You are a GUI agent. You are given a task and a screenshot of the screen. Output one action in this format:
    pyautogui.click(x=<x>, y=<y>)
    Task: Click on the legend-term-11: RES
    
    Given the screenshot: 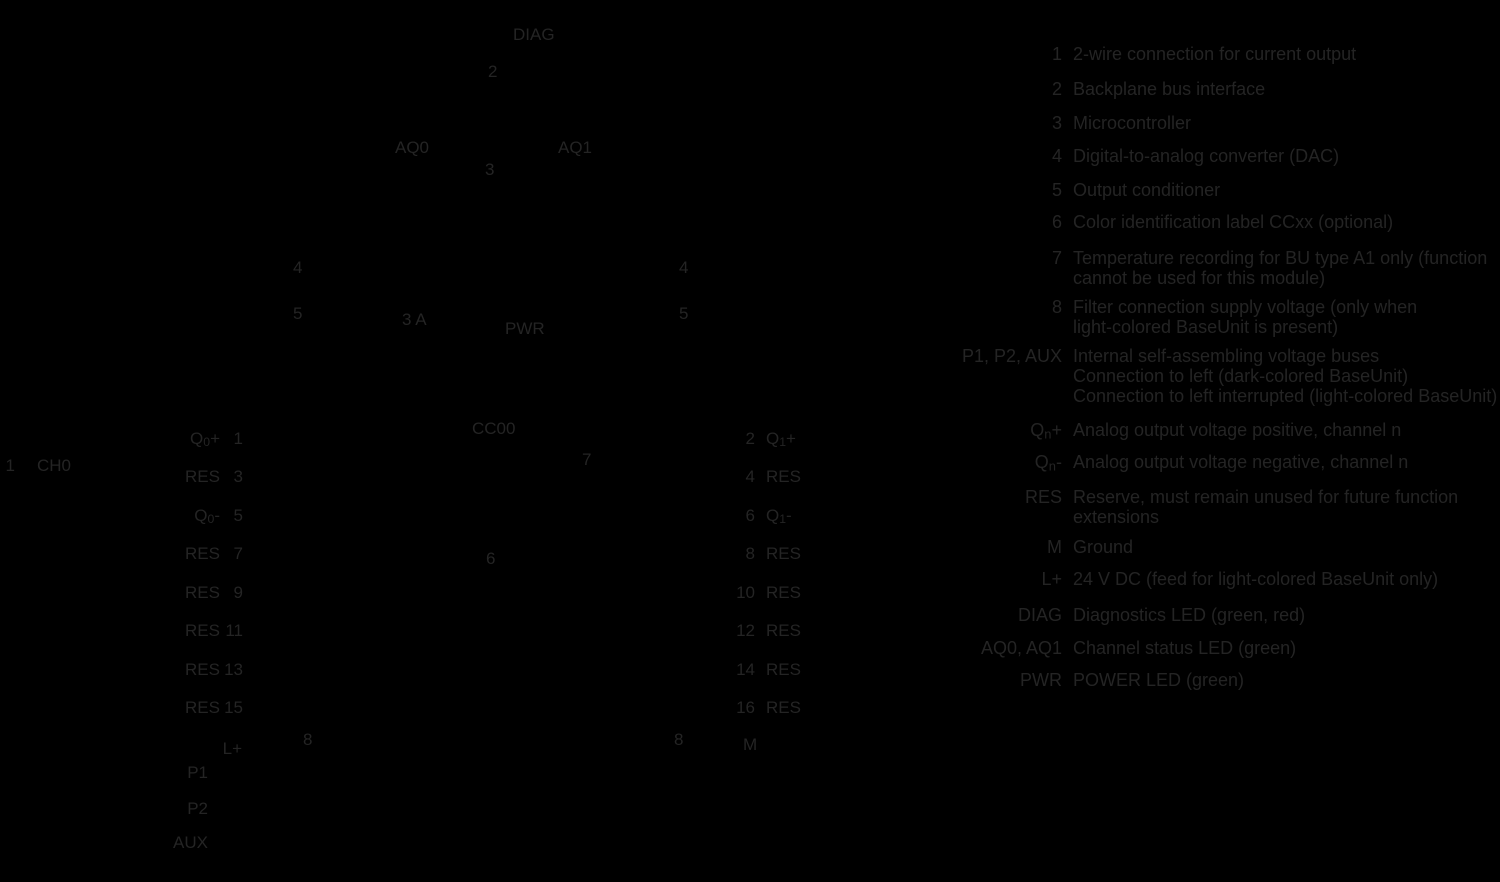 What is the action you would take?
    pyautogui.click(x=1043, y=497)
    